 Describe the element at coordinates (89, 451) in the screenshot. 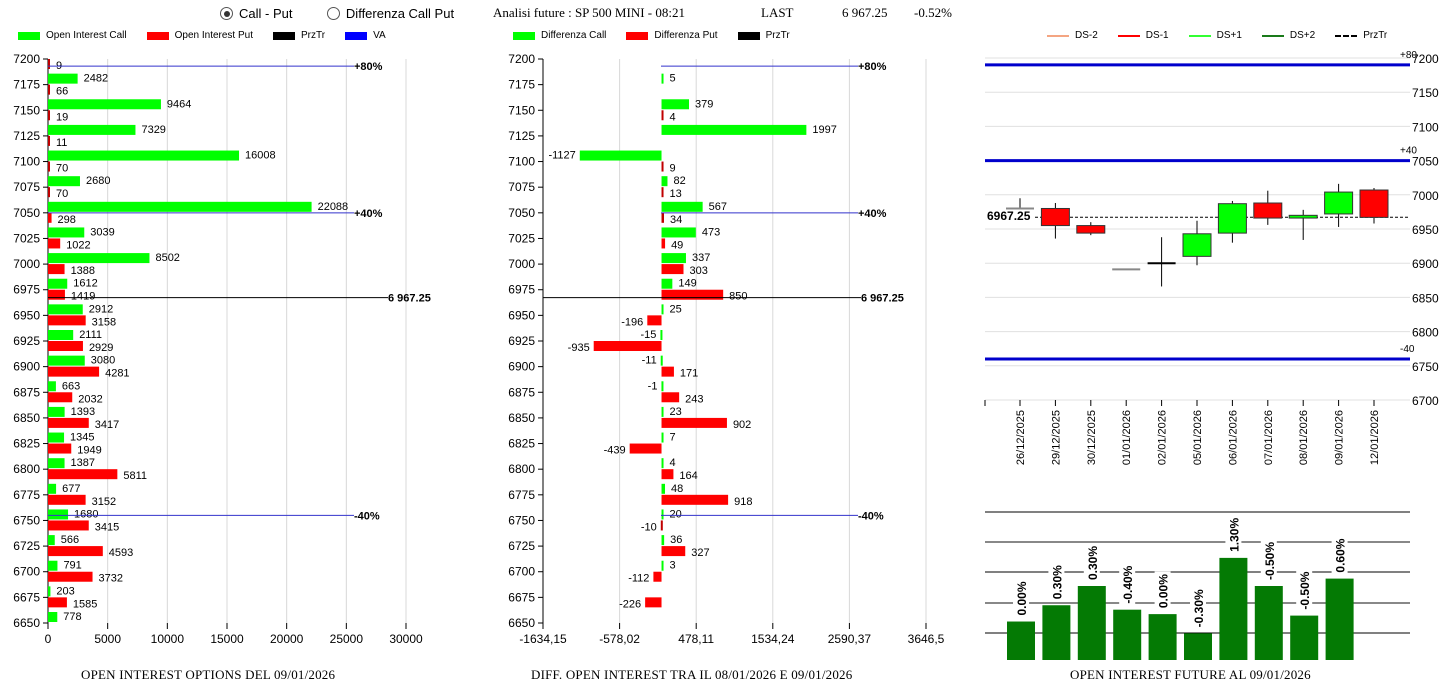

I see `put-value-label: 1949` at that location.